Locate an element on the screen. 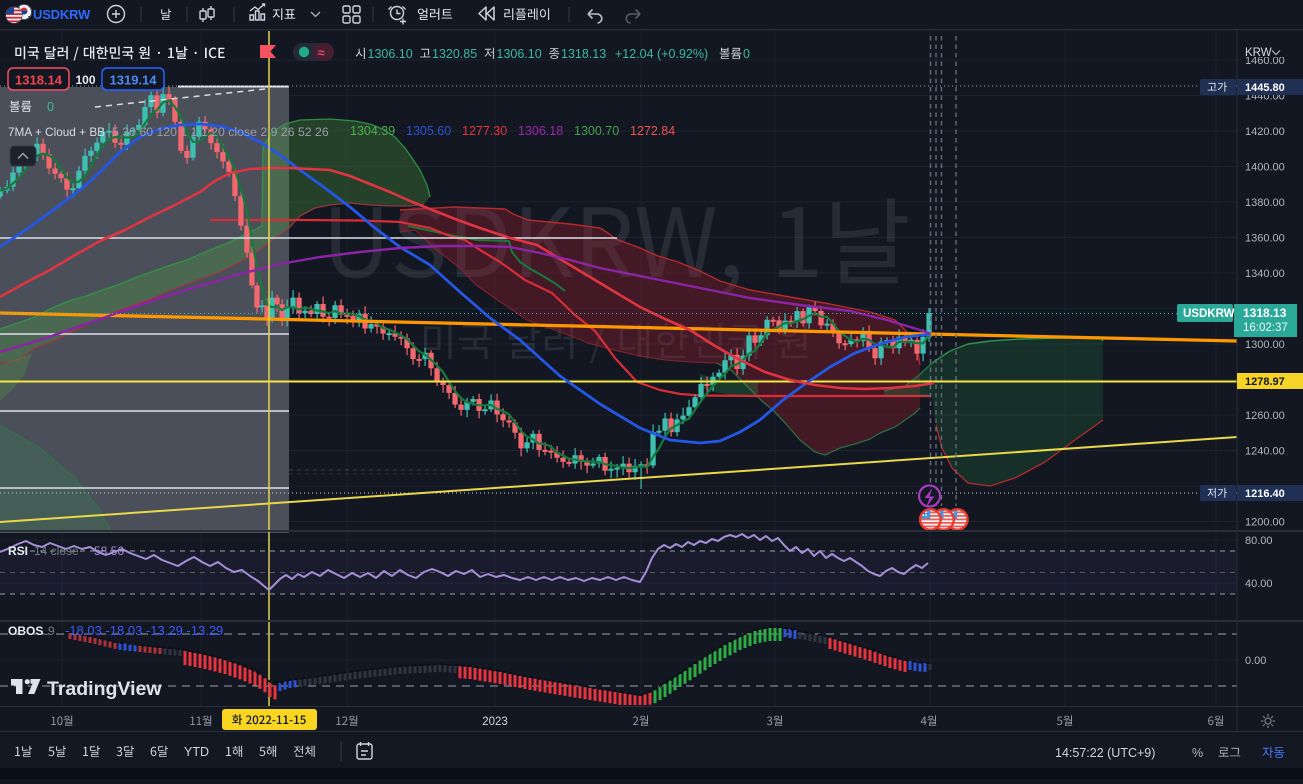  svg-text: 58.56 is located at coordinates (109, 551).